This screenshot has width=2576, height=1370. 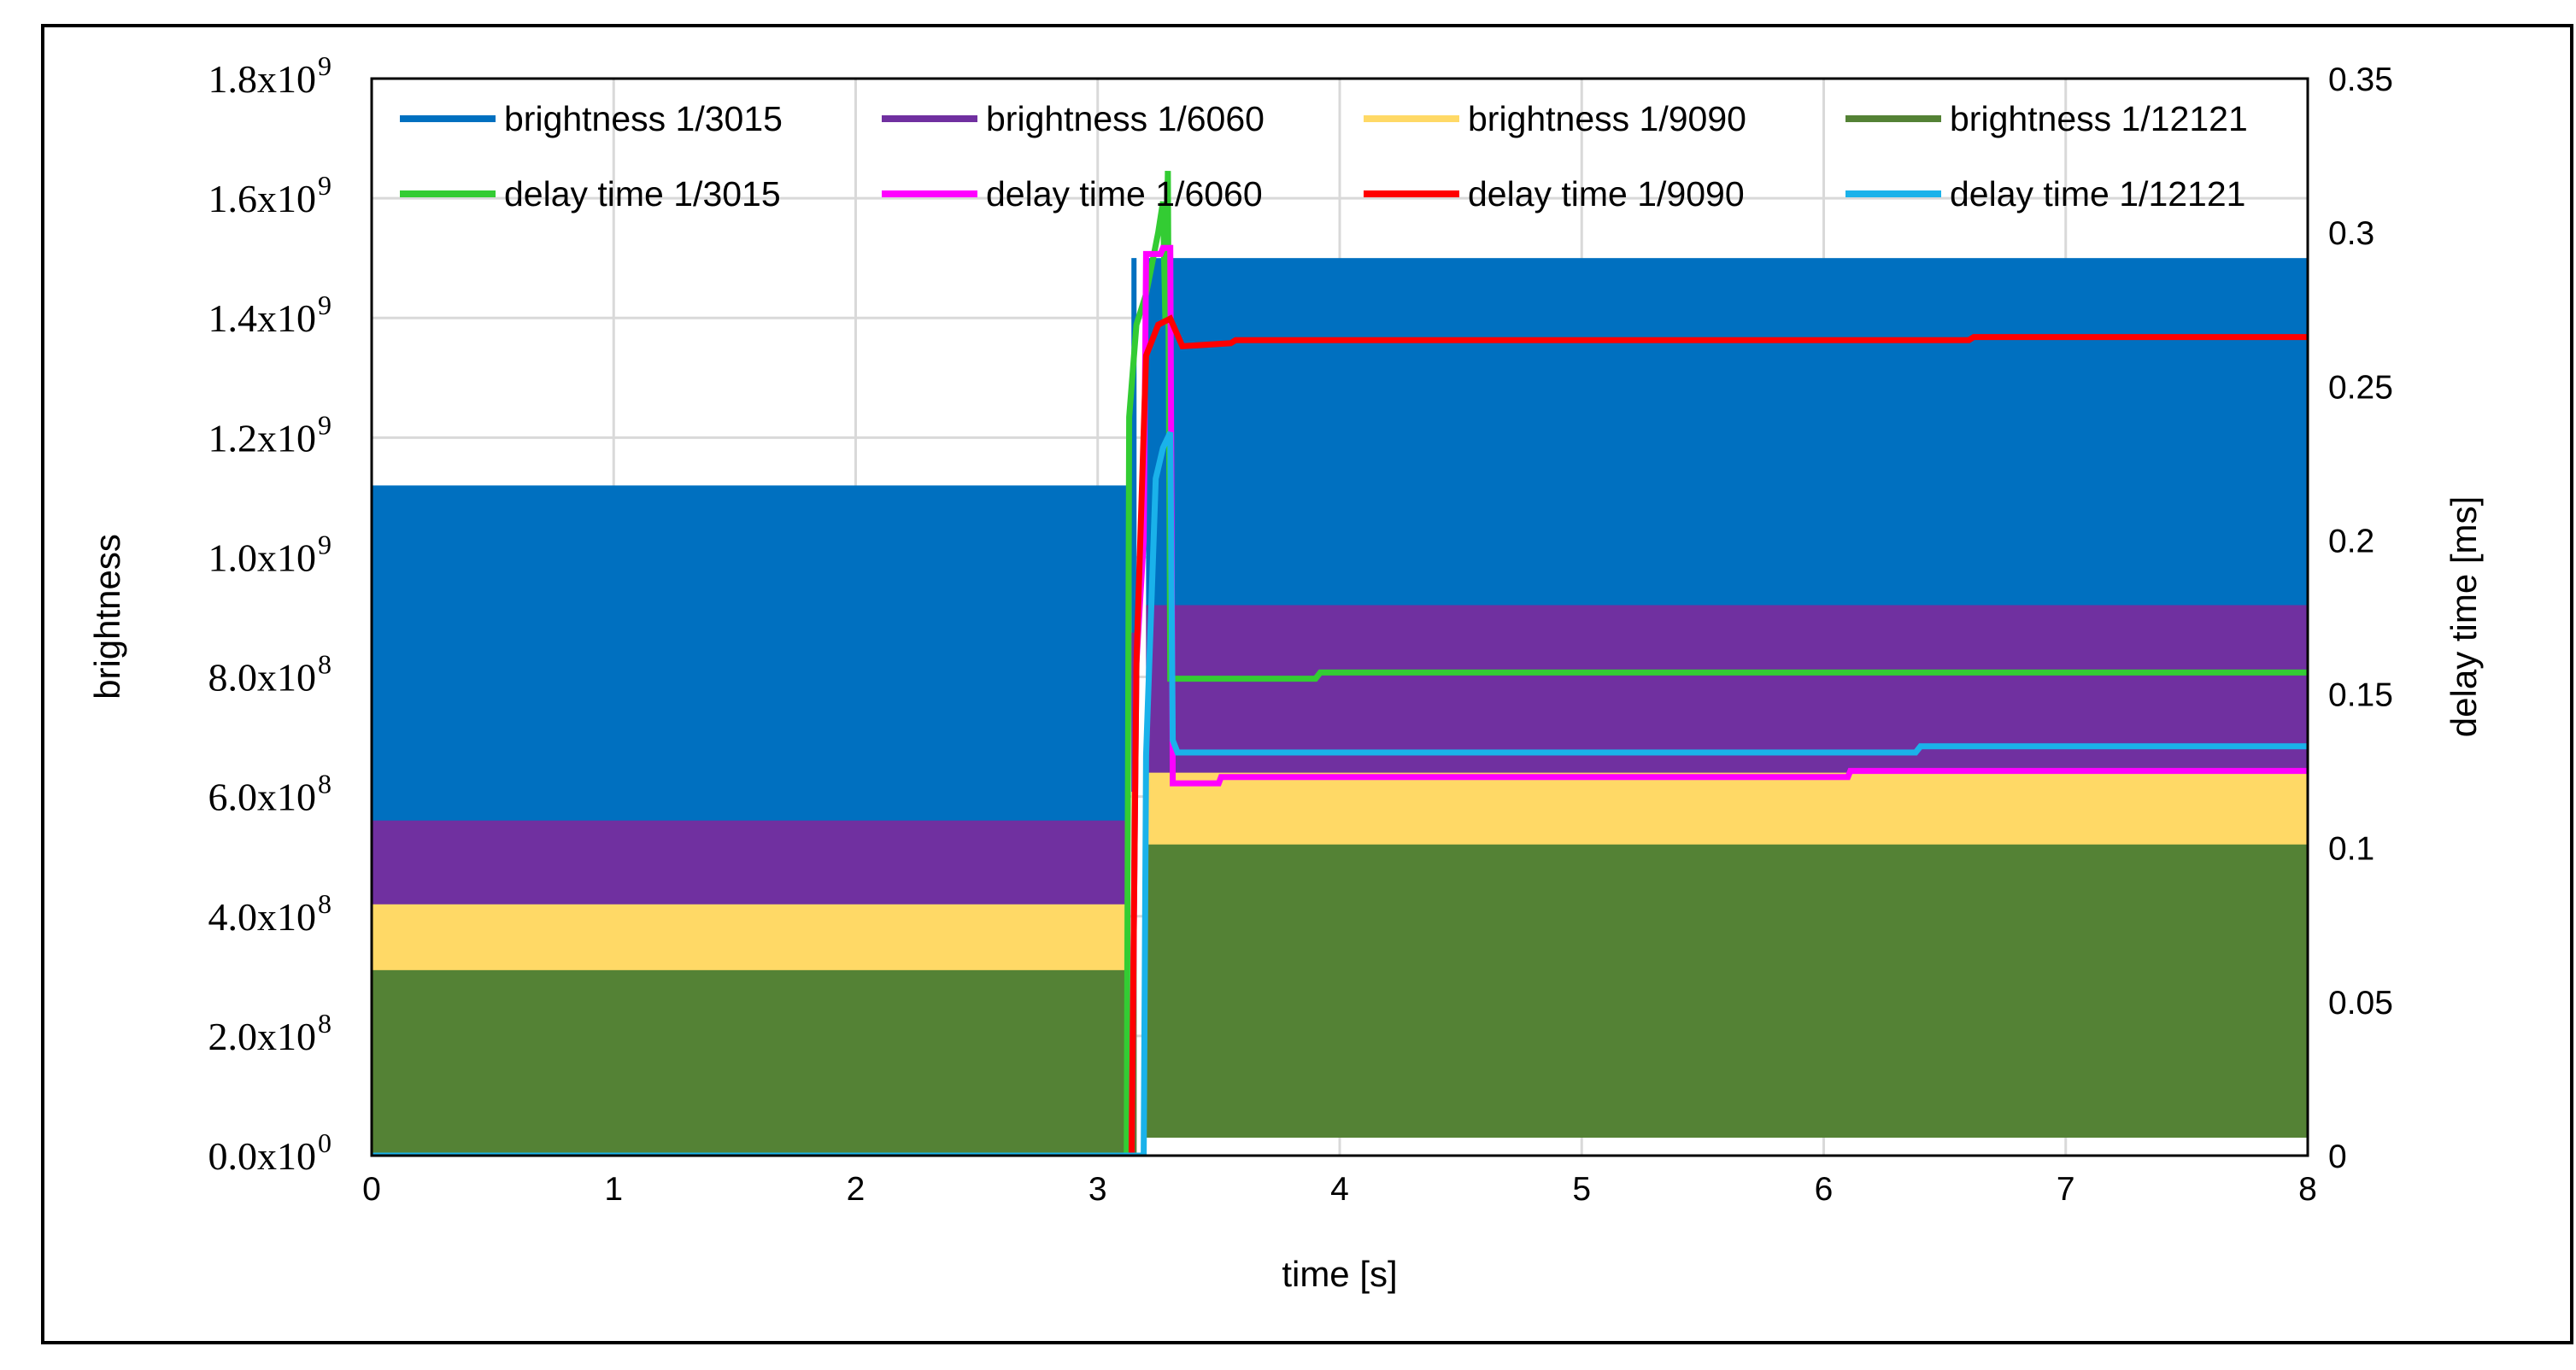 I want to click on left-y-tick-exponent: 0, so click(x=325, y=1143).